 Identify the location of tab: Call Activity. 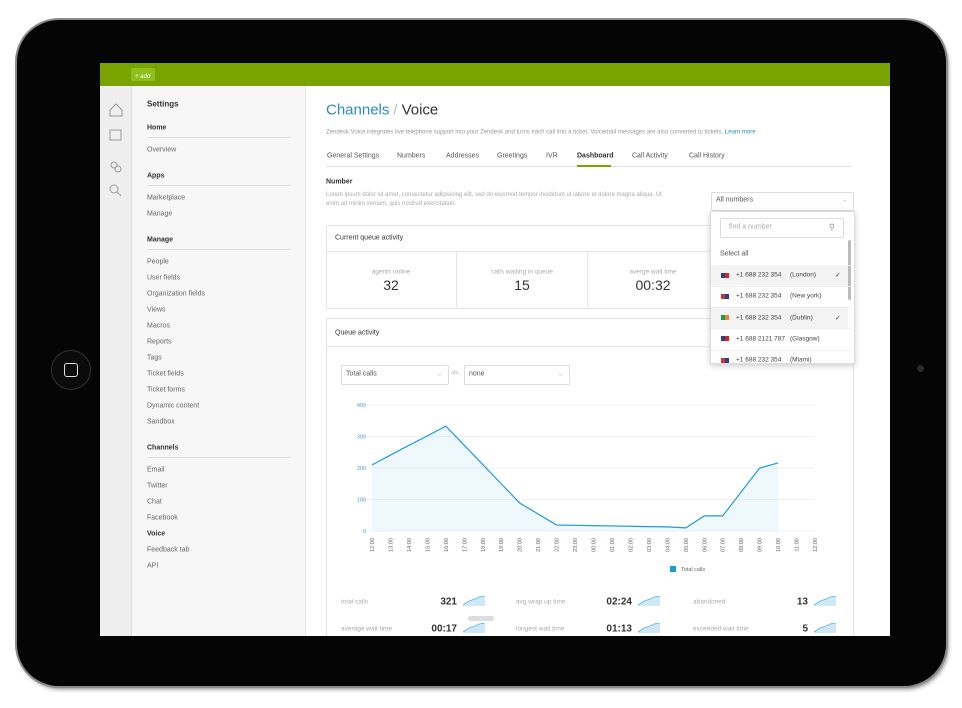
(650, 156).